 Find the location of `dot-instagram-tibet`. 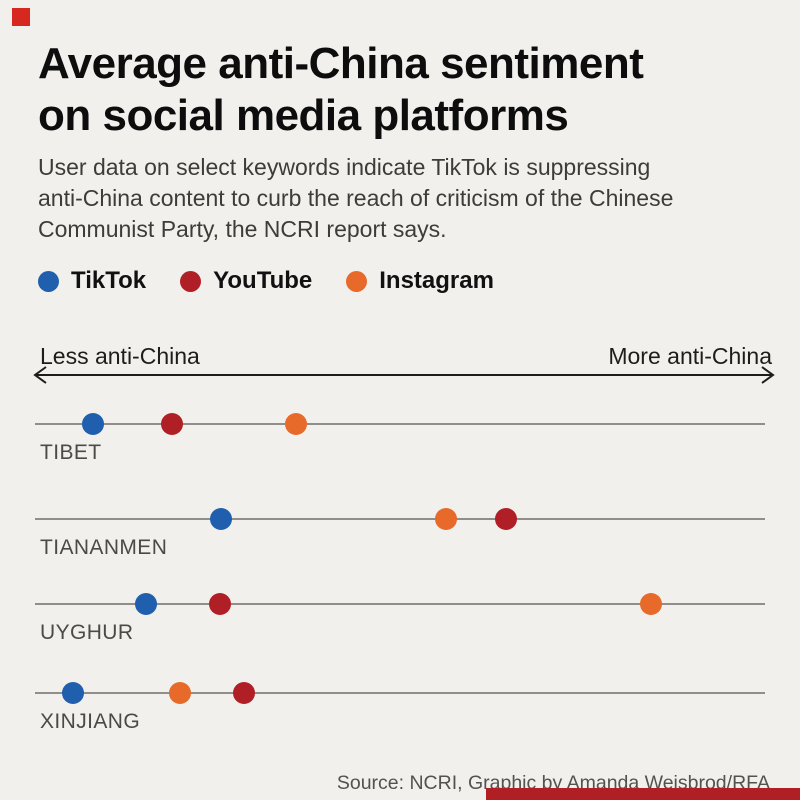

dot-instagram-tibet is located at coordinates (296, 424).